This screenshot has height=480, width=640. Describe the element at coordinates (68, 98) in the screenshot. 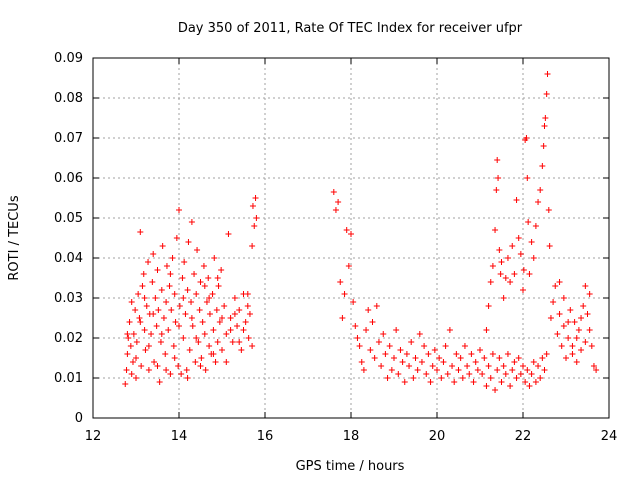

I see `y-tick-label: 0.08` at that location.